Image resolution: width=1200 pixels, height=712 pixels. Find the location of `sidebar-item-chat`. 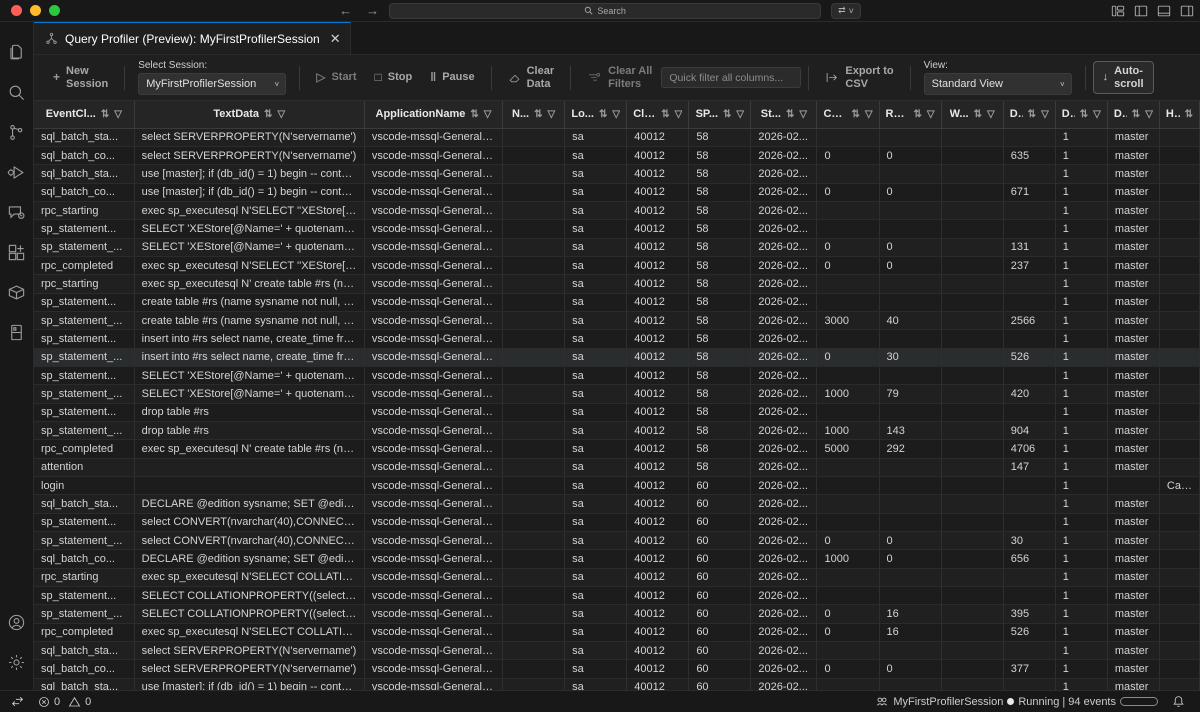

sidebar-item-chat is located at coordinates (17, 212).